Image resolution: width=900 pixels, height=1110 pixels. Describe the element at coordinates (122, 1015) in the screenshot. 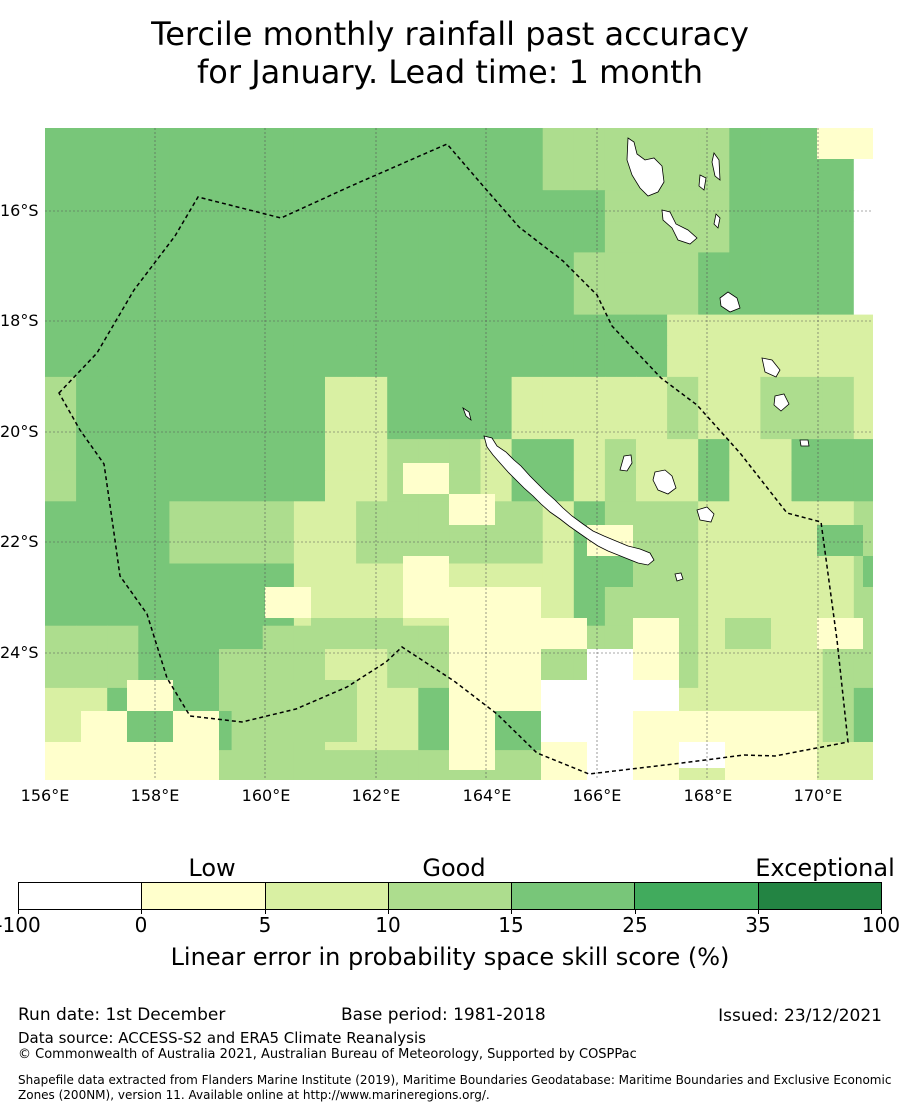

I see `run-date: Run date: 1st December` at that location.